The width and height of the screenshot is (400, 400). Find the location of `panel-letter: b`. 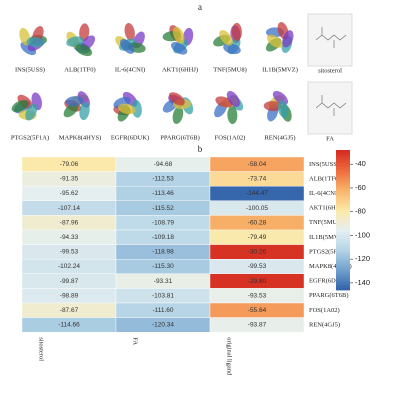

panel-letter: b is located at coordinates (200, 149).